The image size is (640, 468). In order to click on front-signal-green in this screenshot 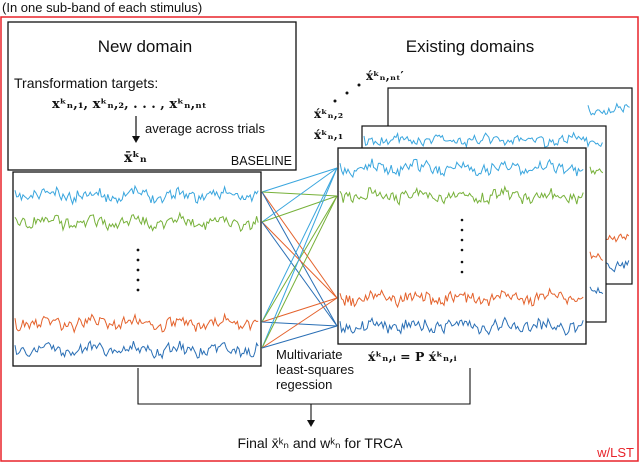, I will do `click(461, 195)`.